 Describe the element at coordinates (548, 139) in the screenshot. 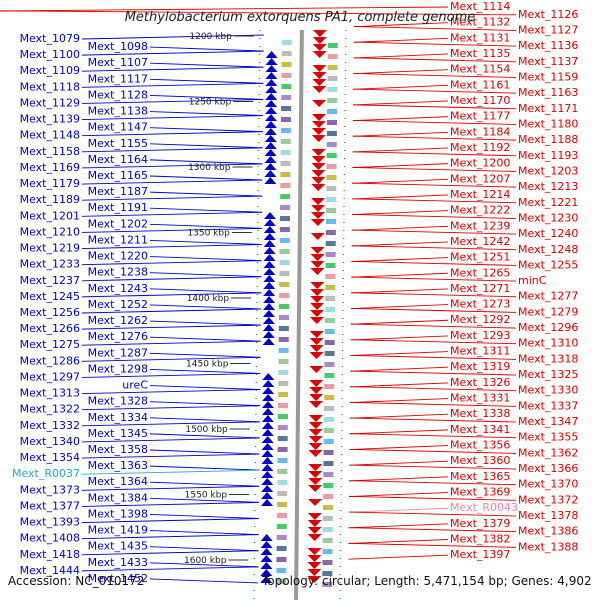

I see `gene-label-right: Mext_1188` at that location.